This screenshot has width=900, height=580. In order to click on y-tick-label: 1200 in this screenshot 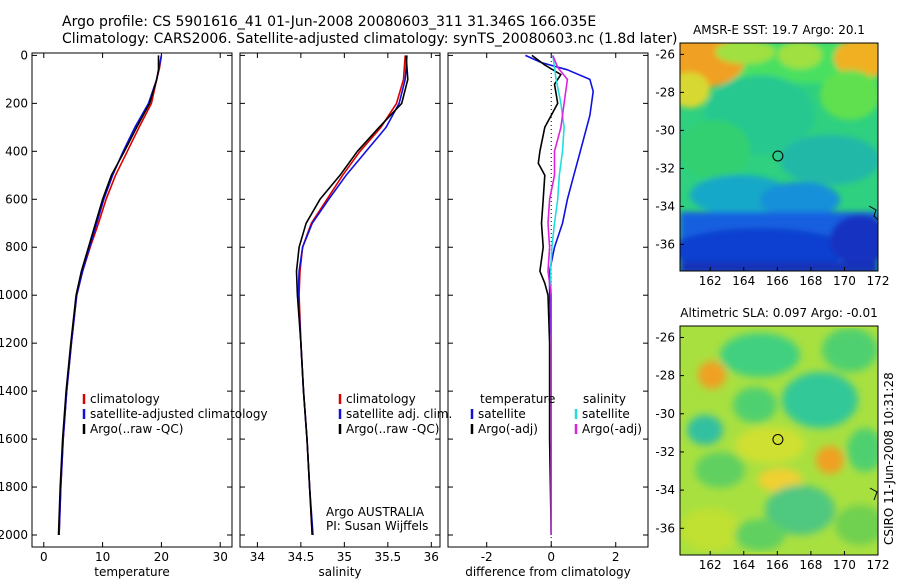, I will do `click(14, 343)`.